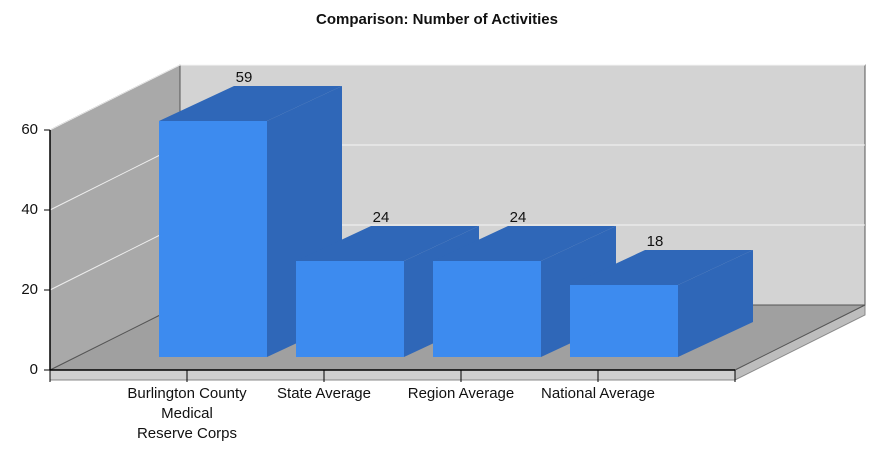  What do you see at coordinates (34, 369) in the screenshot?
I see `y-tick-label: 0` at bounding box center [34, 369].